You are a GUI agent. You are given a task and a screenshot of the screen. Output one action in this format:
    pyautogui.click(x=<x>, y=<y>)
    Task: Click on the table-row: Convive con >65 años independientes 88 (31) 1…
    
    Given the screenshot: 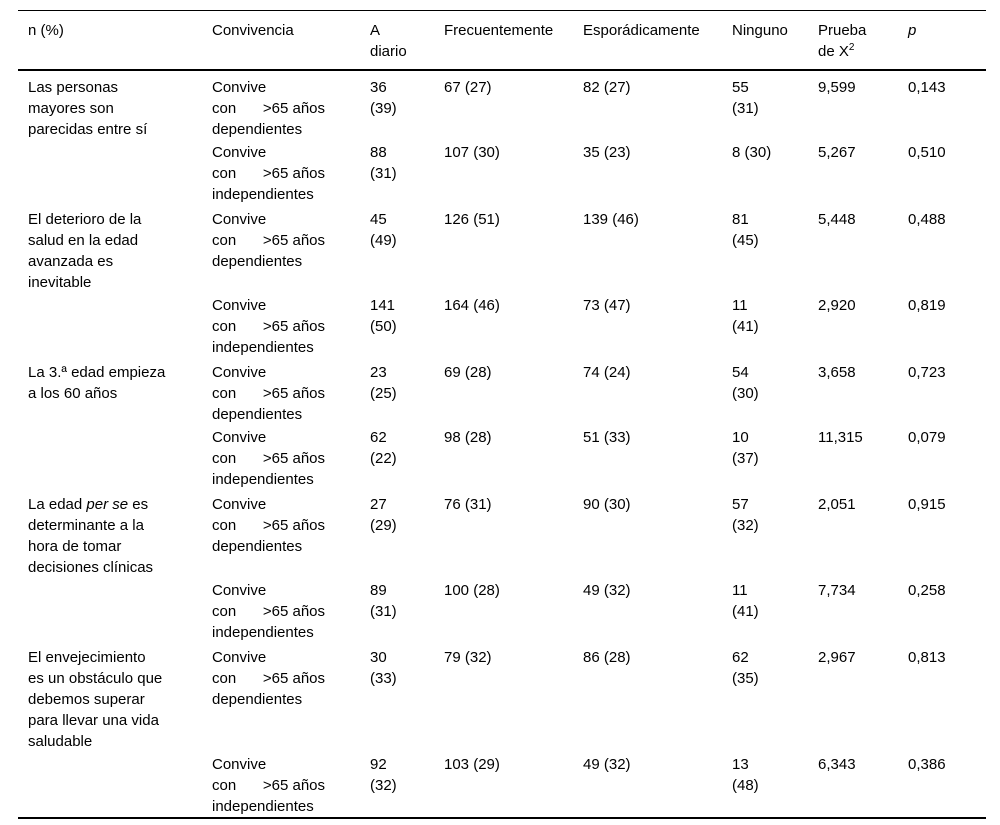 What is the action you would take?
    pyautogui.click(x=502, y=172)
    